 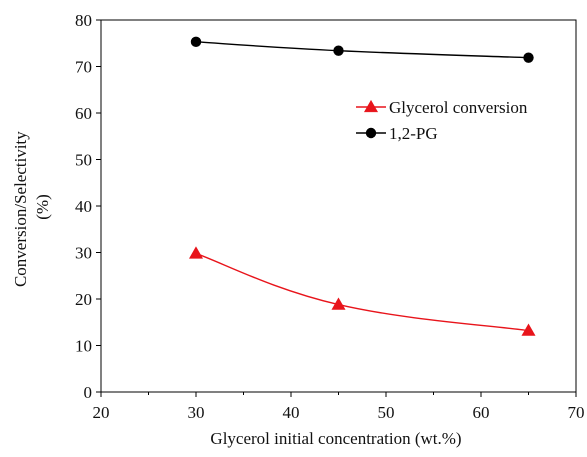 What do you see at coordinates (291, 412) in the screenshot?
I see `x-tick-label-40: 40` at bounding box center [291, 412].